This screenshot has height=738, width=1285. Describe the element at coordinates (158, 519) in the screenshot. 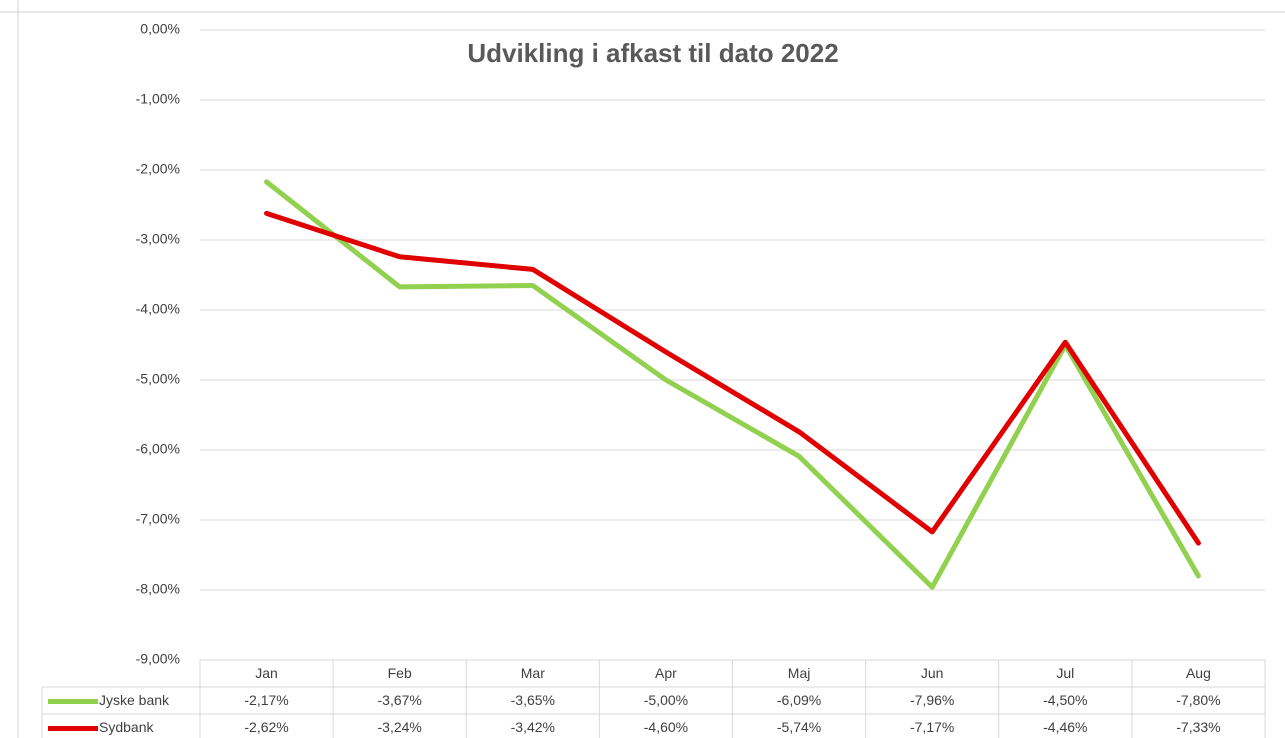

I see `y-tick-label: -7,00%` at that location.